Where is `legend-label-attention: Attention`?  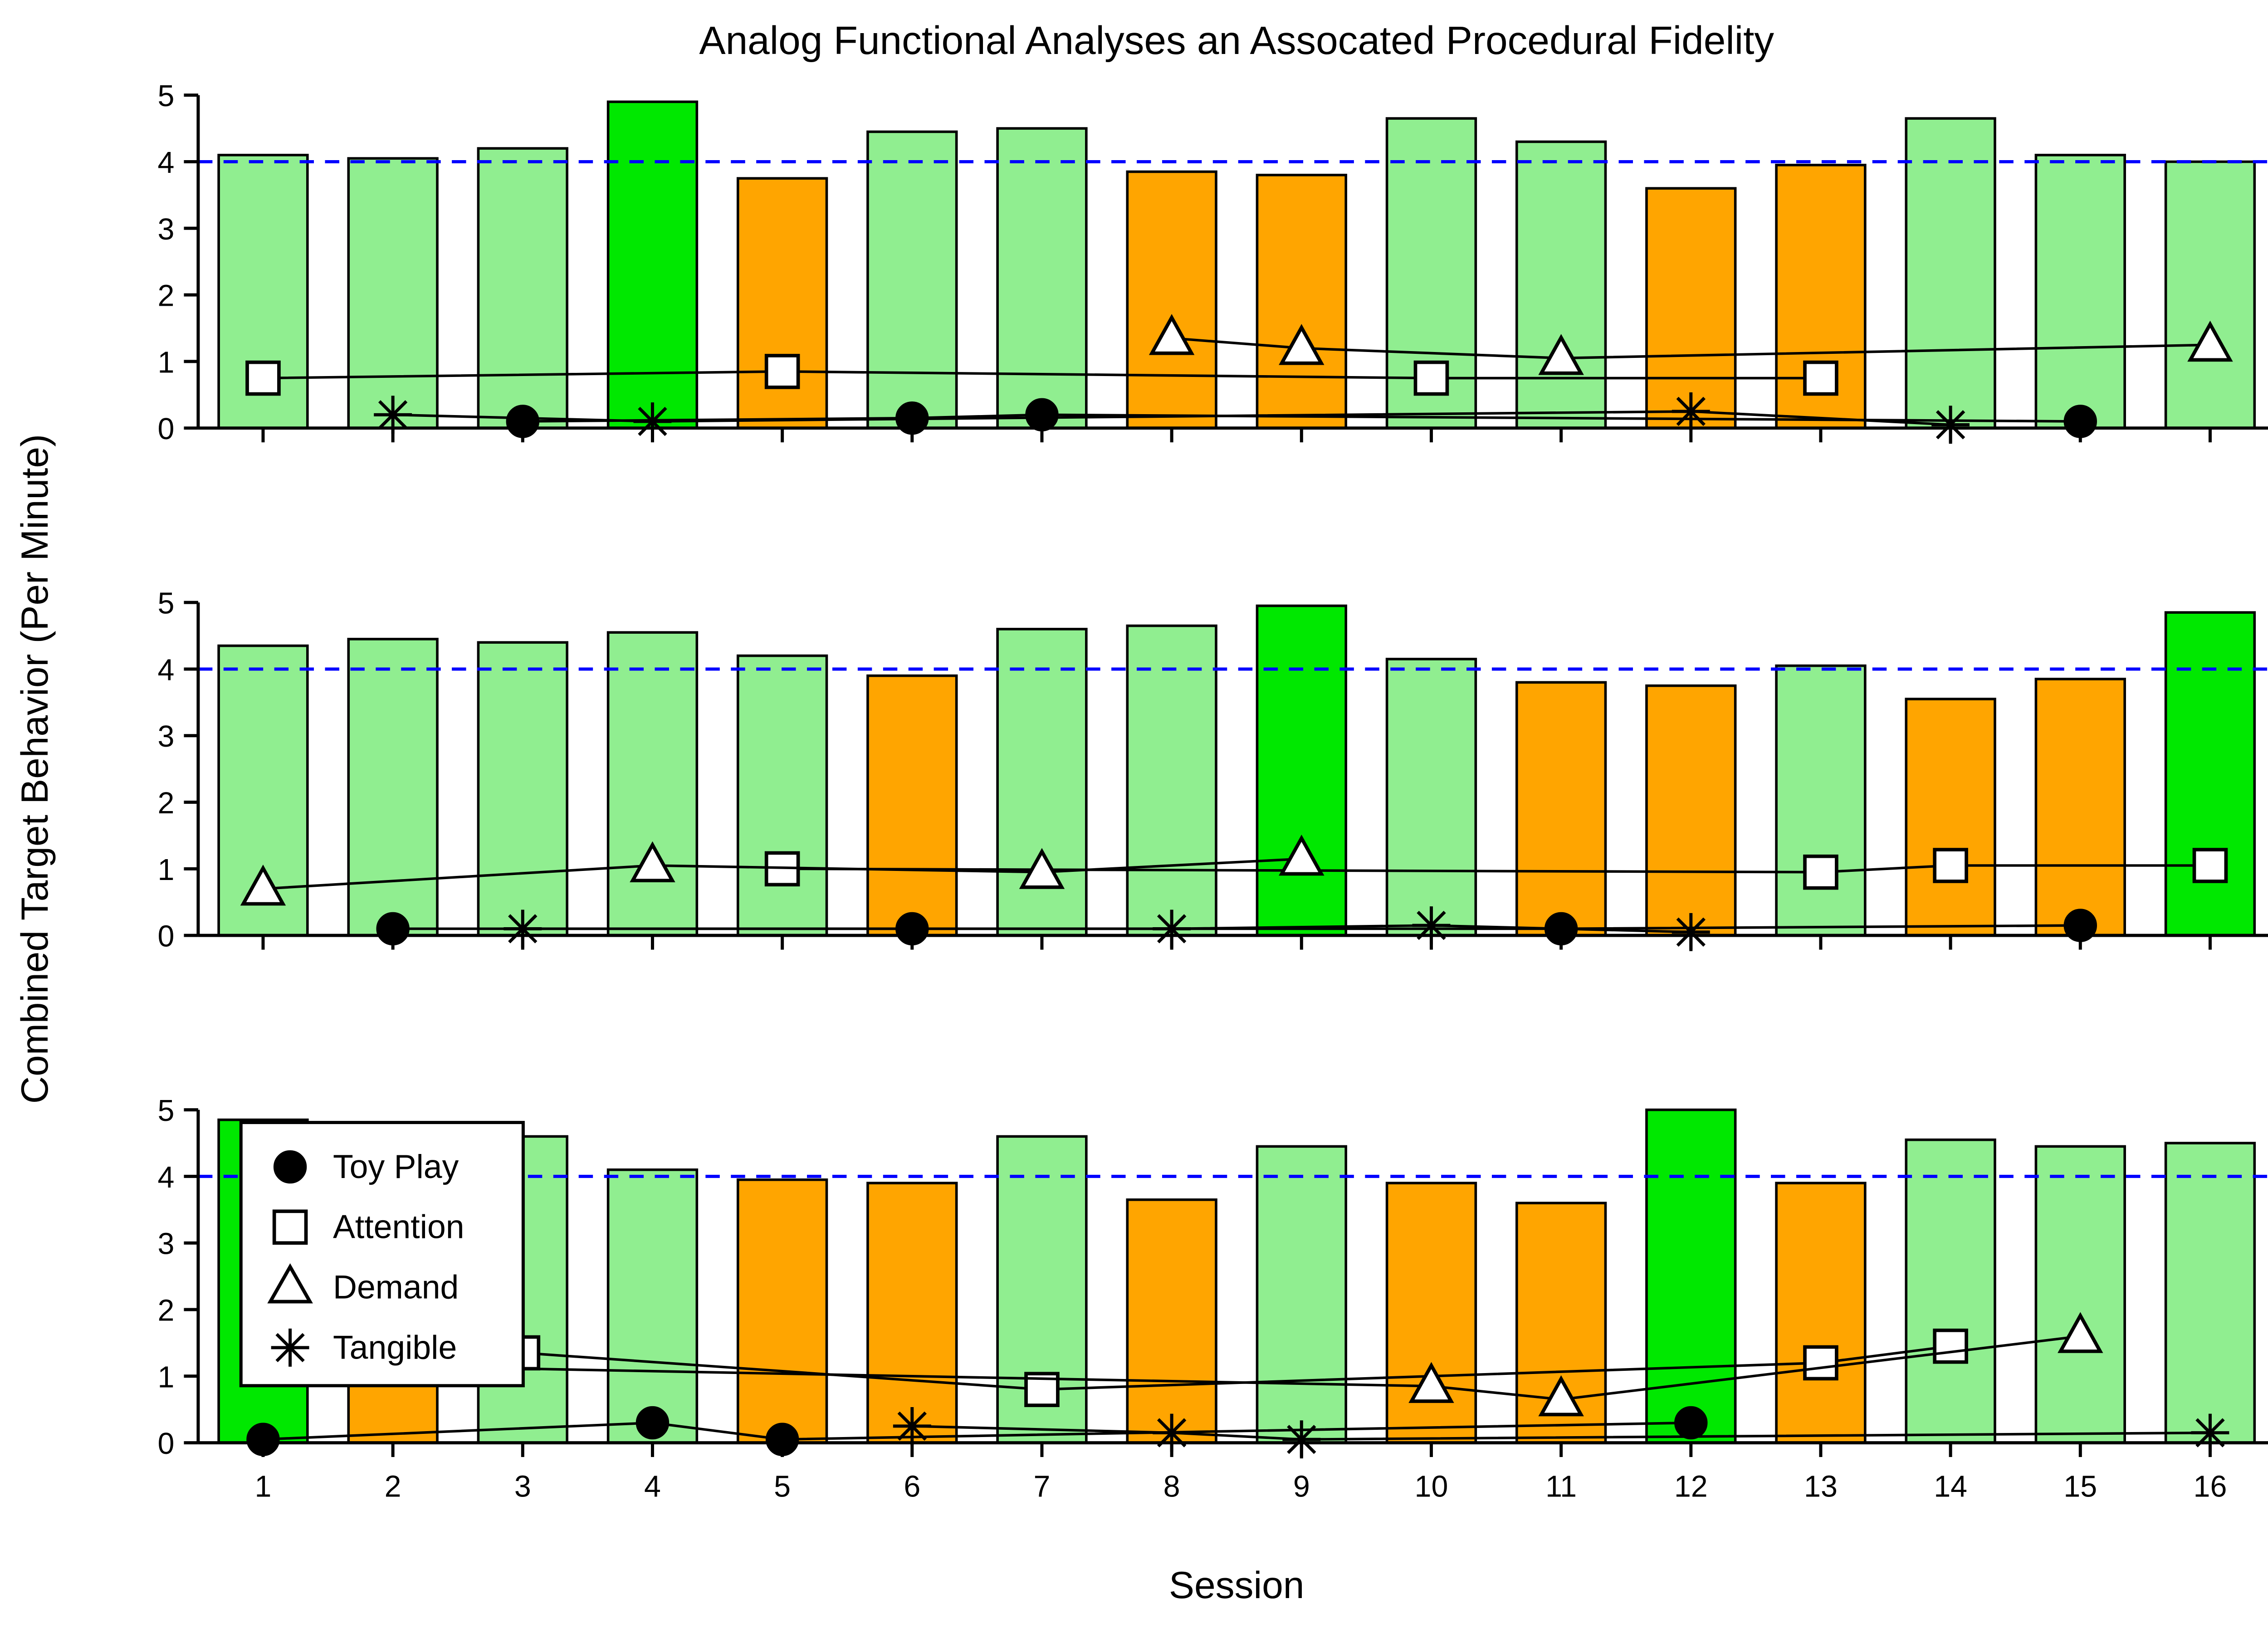 legend-label-attention: Attention is located at coordinates (399, 1227).